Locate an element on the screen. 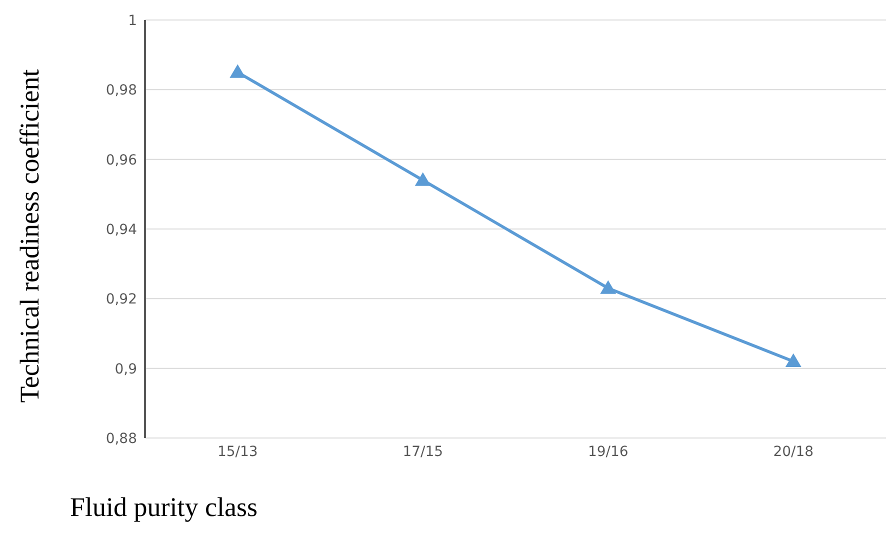 The width and height of the screenshot is (894, 535). x-tick-label: 20/18 is located at coordinates (793, 452).